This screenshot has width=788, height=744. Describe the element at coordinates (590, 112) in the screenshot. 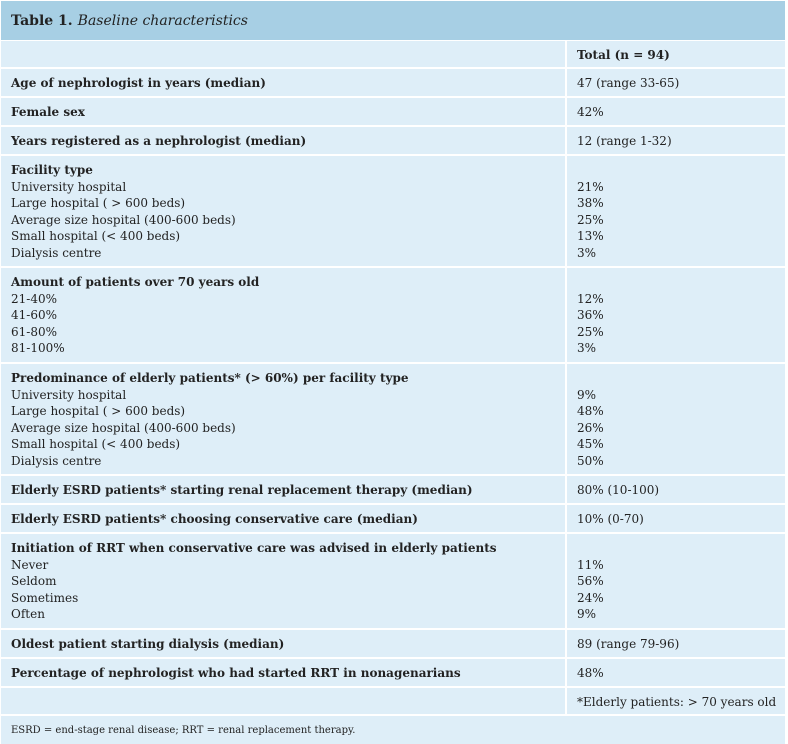

I see `row-value: 42%` at that location.